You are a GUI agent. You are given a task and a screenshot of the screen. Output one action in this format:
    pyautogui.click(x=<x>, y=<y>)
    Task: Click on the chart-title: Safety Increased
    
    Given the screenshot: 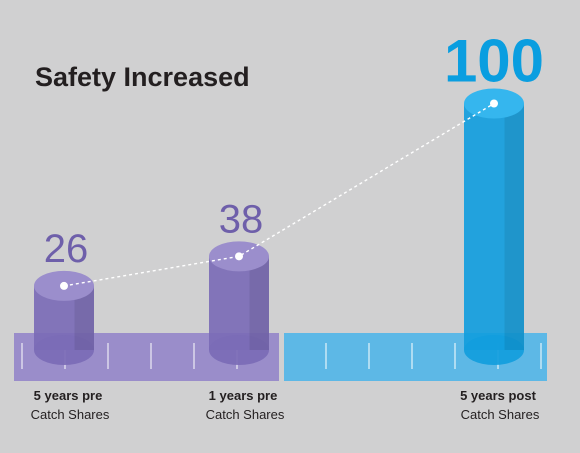 What is the action you would take?
    pyautogui.click(x=142, y=77)
    